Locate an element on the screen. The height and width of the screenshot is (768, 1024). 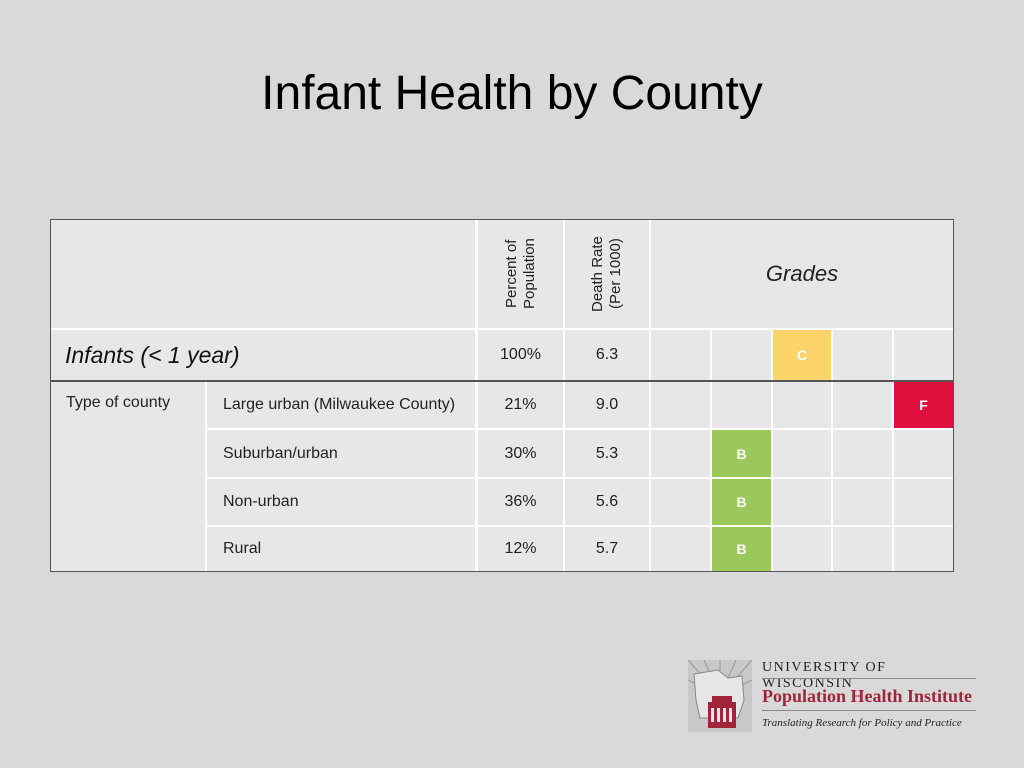
group-label: Type of county is located at coordinates (118, 402).